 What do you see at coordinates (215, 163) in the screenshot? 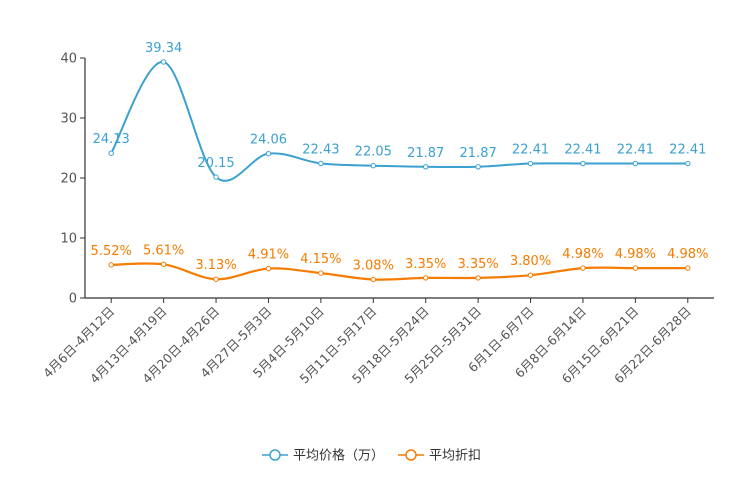
I see `data-label: 20.15` at bounding box center [215, 163].